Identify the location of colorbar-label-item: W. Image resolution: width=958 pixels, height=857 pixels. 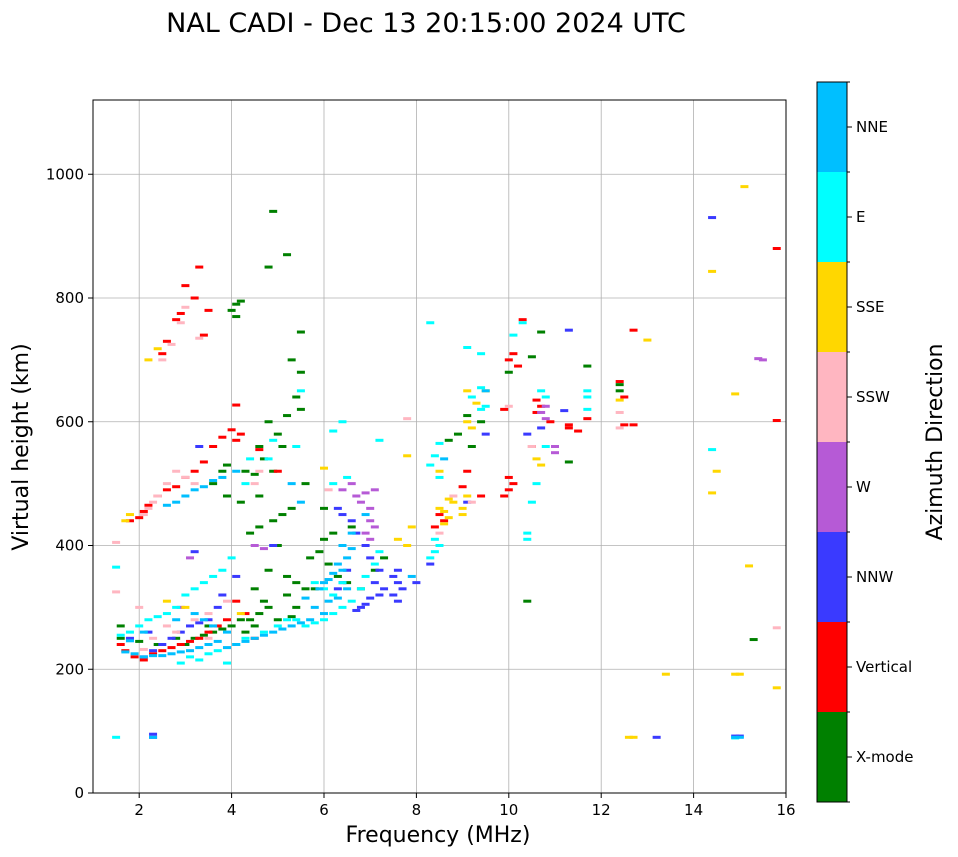
(863, 487).